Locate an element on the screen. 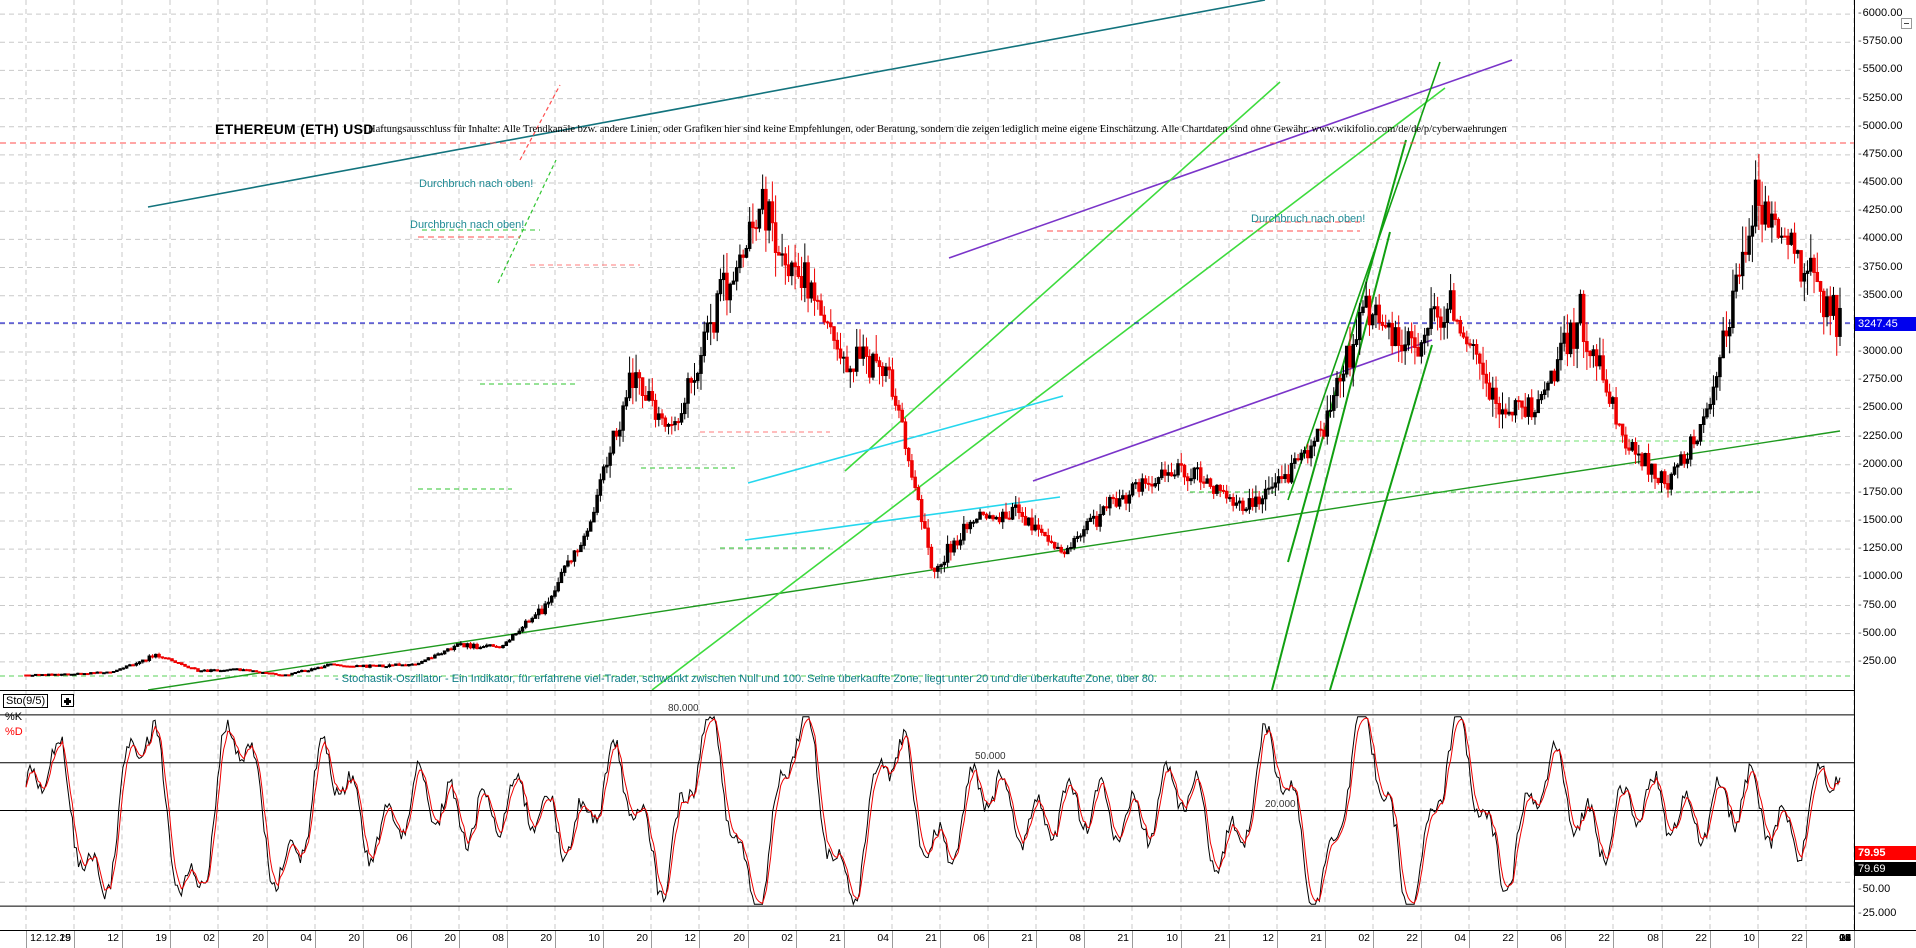 The image size is (1916, 948). price-tick-1250-00: 1250.00 is located at coordinates (1880, 548).